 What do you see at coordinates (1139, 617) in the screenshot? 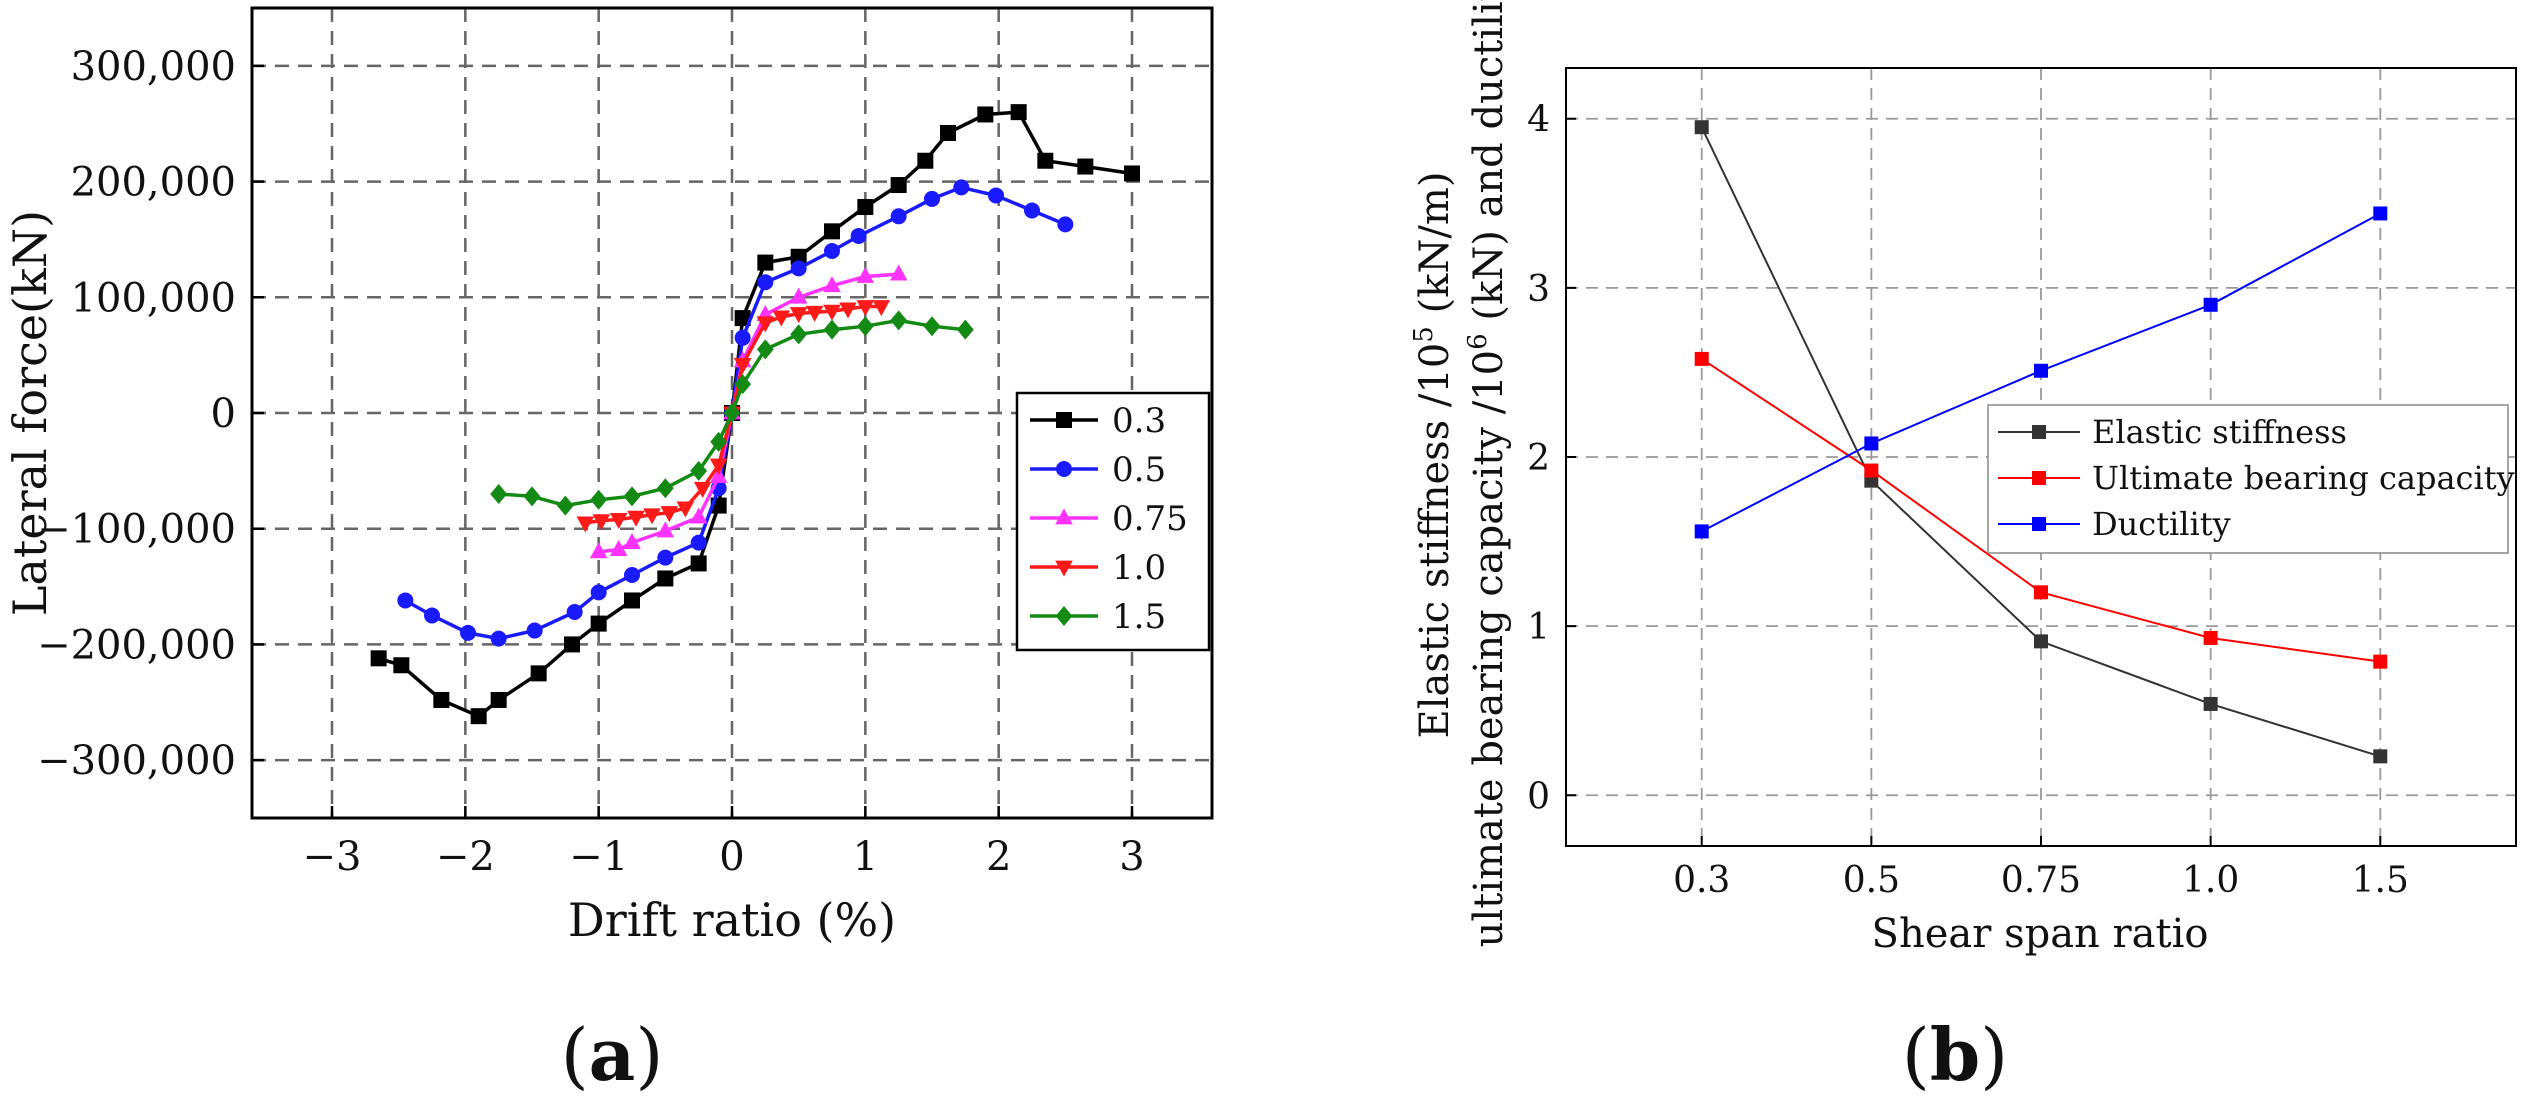
I see `legend-label: 1.5` at bounding box center [1139, 617].